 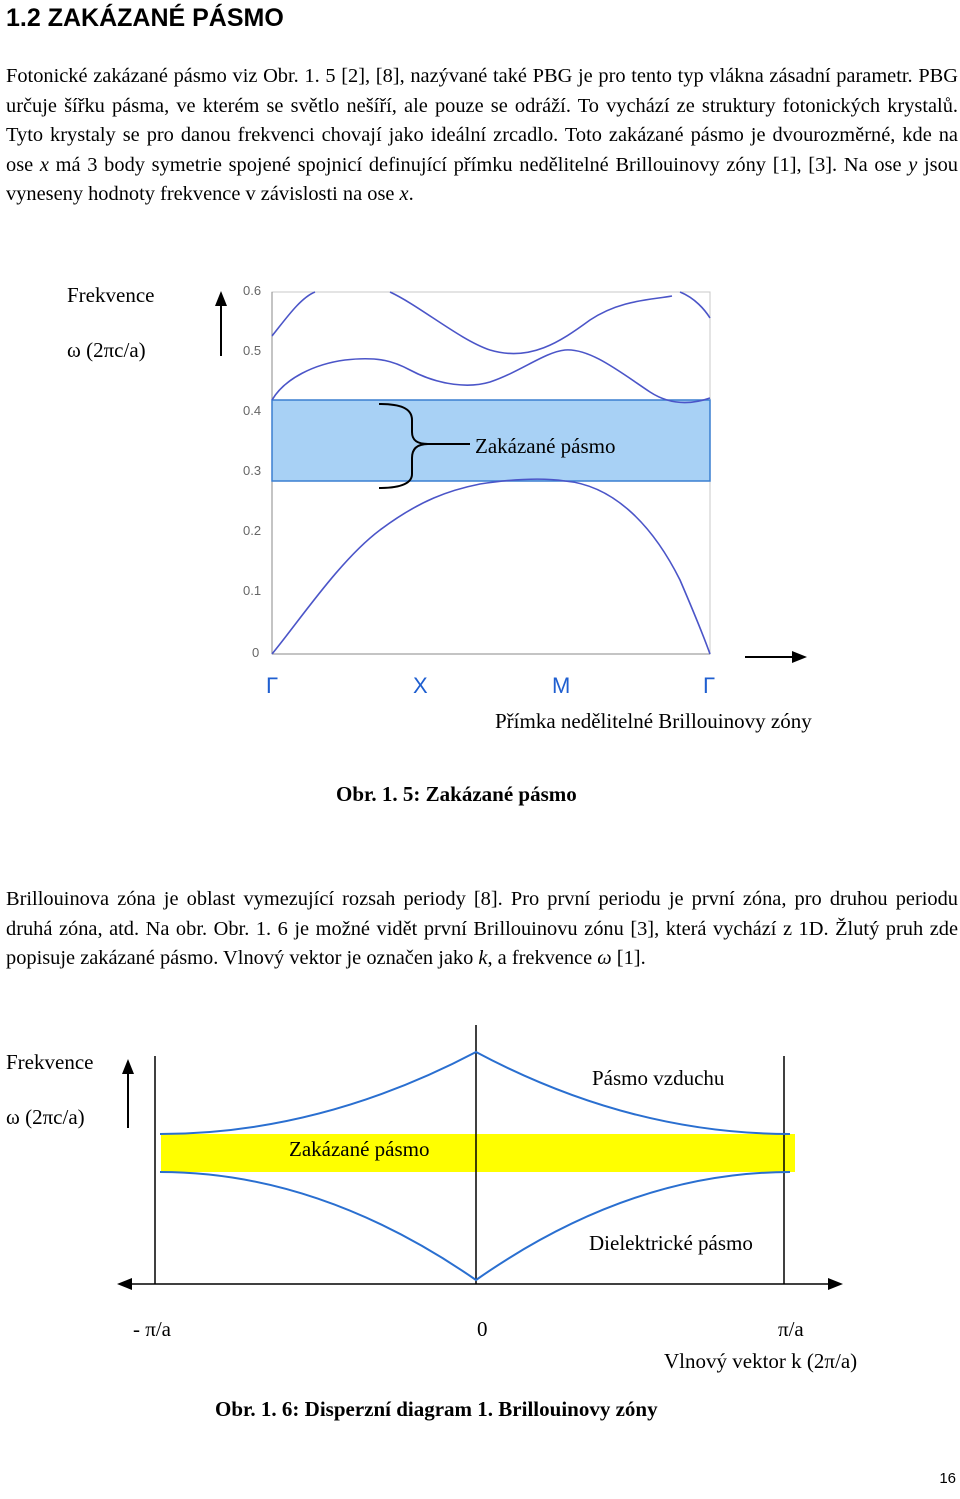 What do you see at coordinates (359, 1149) in the screenshot?
I see `fig2-gap-label: Zakázané pásmo` at bounding box center [359, 1149].